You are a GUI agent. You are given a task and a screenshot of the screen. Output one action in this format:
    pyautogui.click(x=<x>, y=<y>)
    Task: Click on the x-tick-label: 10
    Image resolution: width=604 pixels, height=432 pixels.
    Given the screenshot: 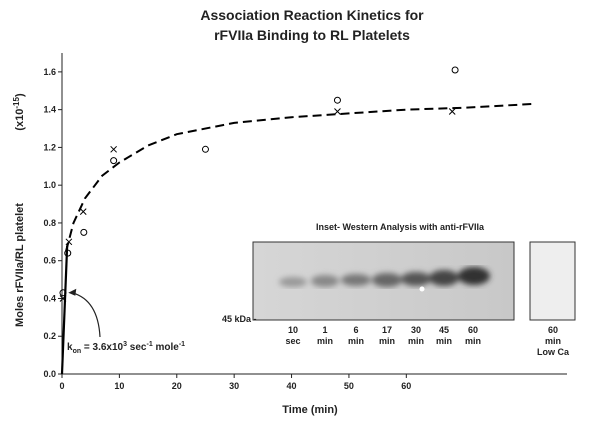 What is the action you would take?
    pyautogui.click(x=119, y=386)
    